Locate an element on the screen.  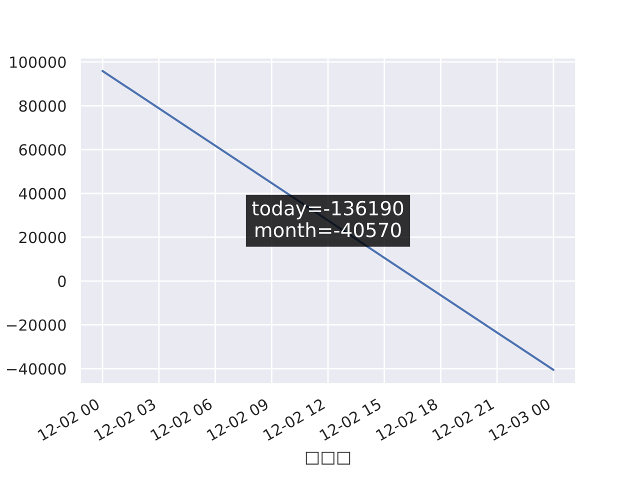
x-axis-title: □□□ is located at coordinates (328, 458).